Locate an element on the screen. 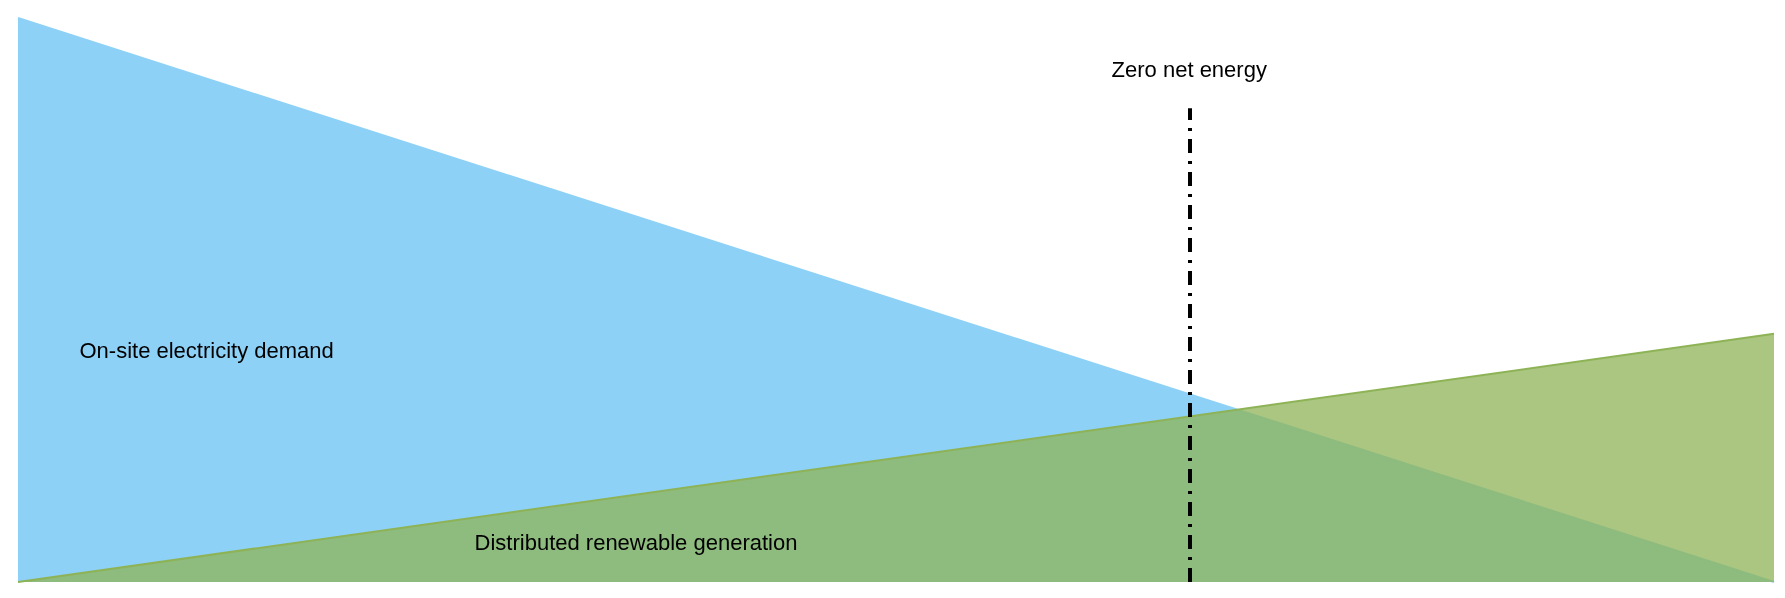 This screenshot has height=598, width=1785. series-label: On-site electricity demand is located at coordinates (206, 351).